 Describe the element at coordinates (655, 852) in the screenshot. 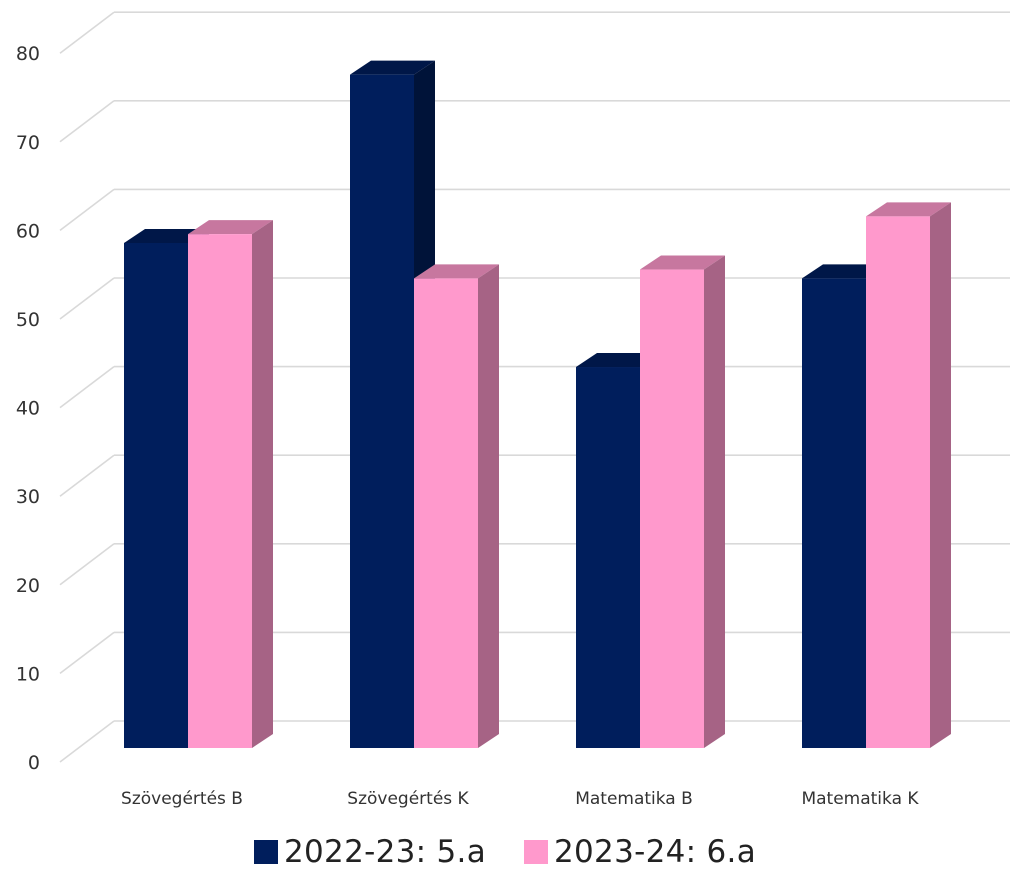

I see `legend-label-series-2: 2023-24: 6.a` at that location.